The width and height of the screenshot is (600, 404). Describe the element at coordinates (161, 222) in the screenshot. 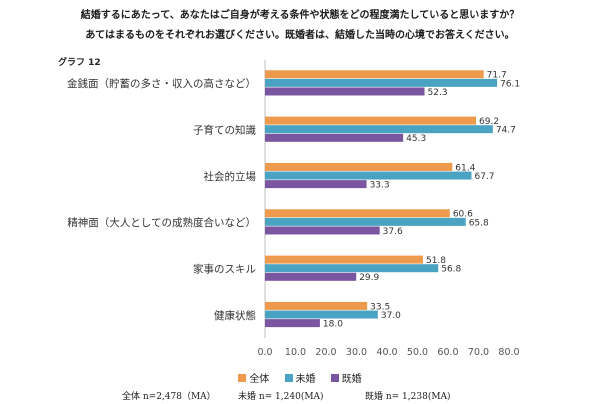

I see `category-label: 精神面（大人としての成熟度合いなど）` at that location.